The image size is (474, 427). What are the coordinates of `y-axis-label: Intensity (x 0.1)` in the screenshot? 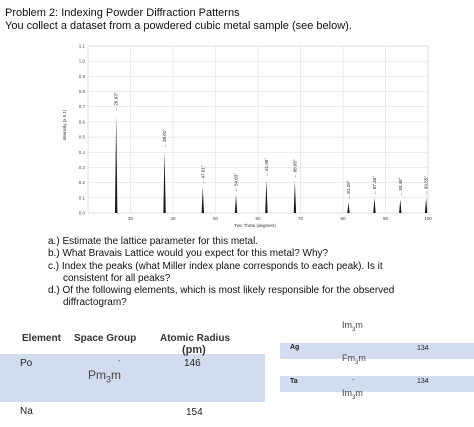 It's located at (64, 124).